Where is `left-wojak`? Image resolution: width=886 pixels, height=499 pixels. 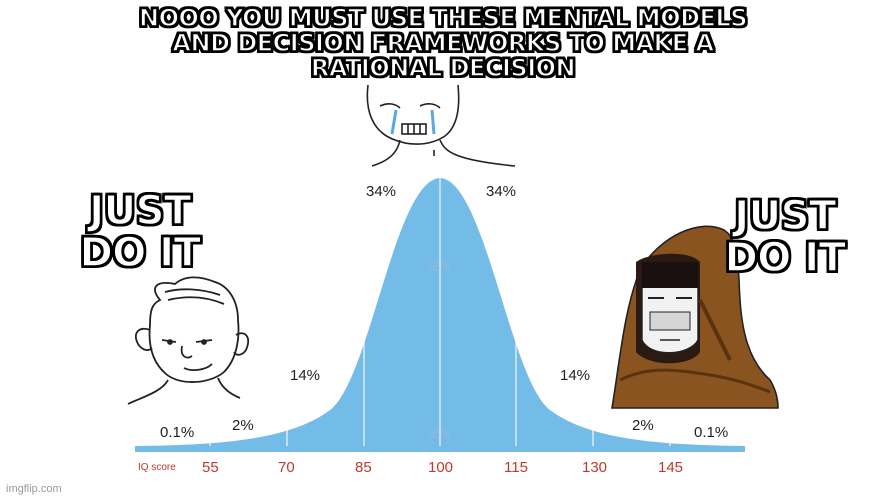 left-wojak is located at coordinates (188, 340).